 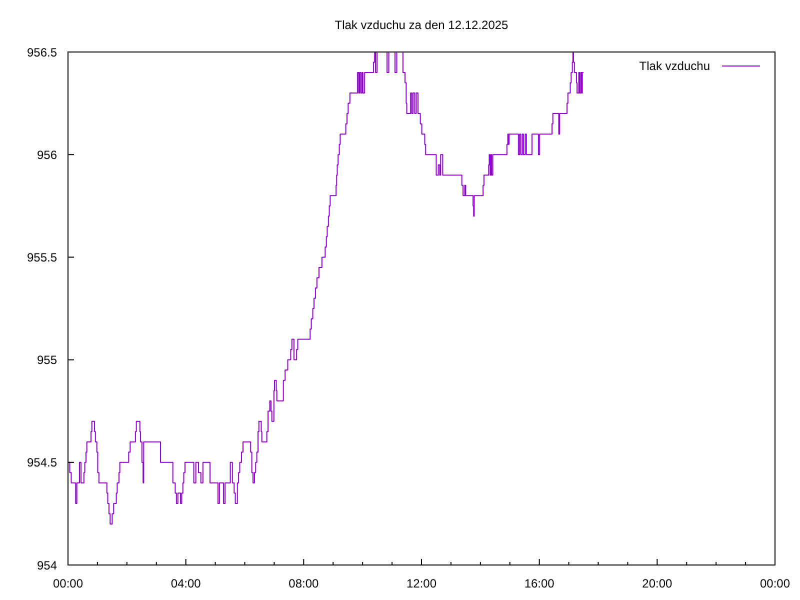 I want to click on x-tick-label: 12:00, so click(x=421, y=583).